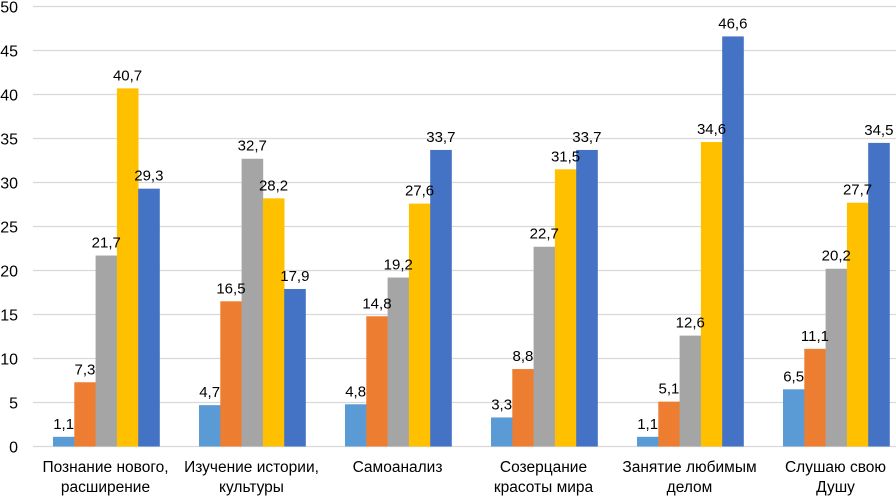 The width and height of the screenshot is (896, 496). I want to click on data-label: 20,2, so click(836, 256).